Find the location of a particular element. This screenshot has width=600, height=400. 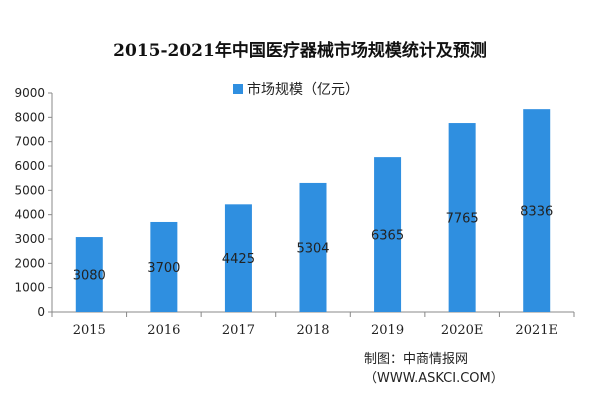

x-tick-label: 2019 is located at coordinates (387, 330).